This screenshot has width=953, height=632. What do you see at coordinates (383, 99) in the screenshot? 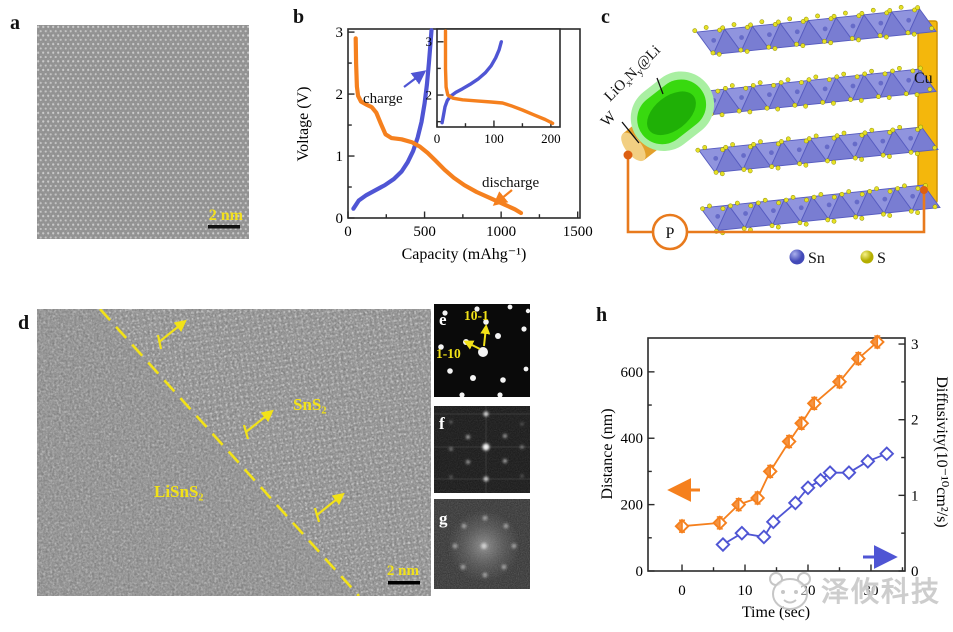
I see `charge-annotation: charge` at bounding box center [383, 99].